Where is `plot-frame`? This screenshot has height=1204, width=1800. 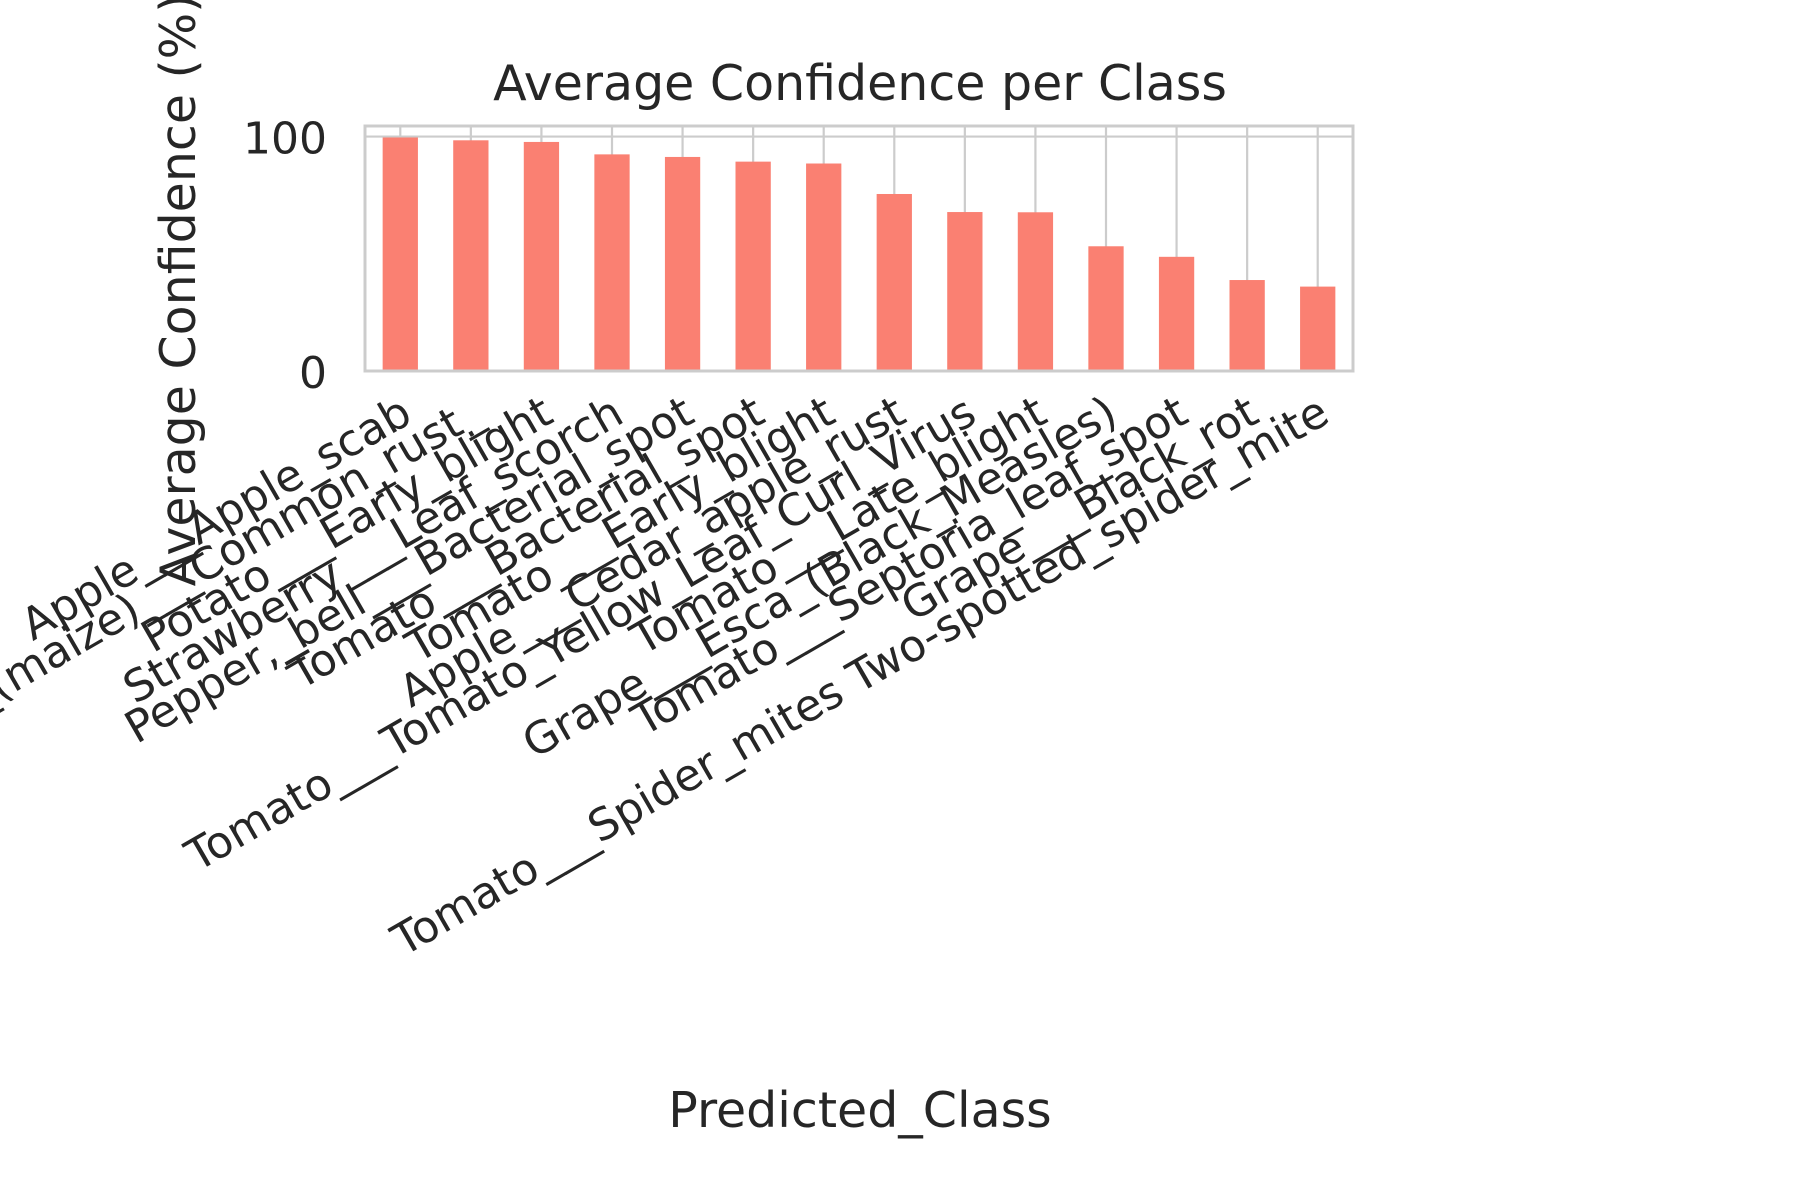
plot-frame is located at coordinates (859, 248).